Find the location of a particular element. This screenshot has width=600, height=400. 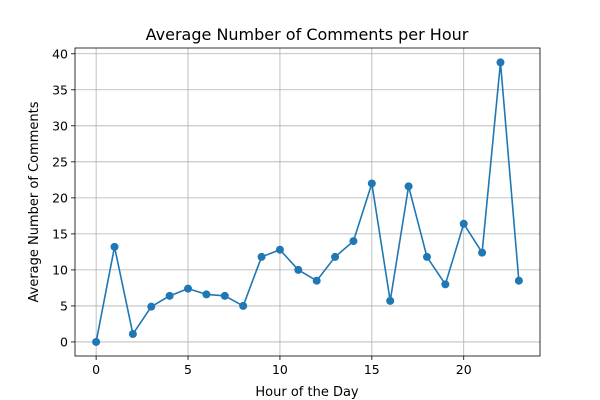

y-tick-label: 30 is located at coordinates (60, 125).